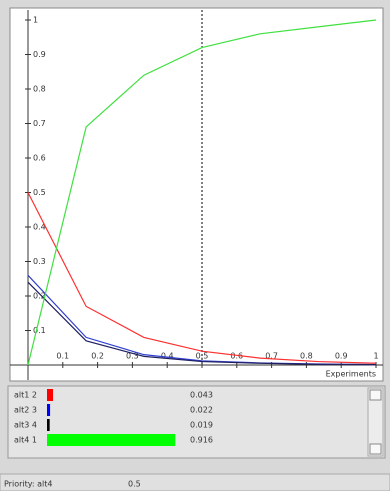 The height and width of the screenshot is (491, 390). I want to click on y-tick-label: 0.1, so click(39, 330).